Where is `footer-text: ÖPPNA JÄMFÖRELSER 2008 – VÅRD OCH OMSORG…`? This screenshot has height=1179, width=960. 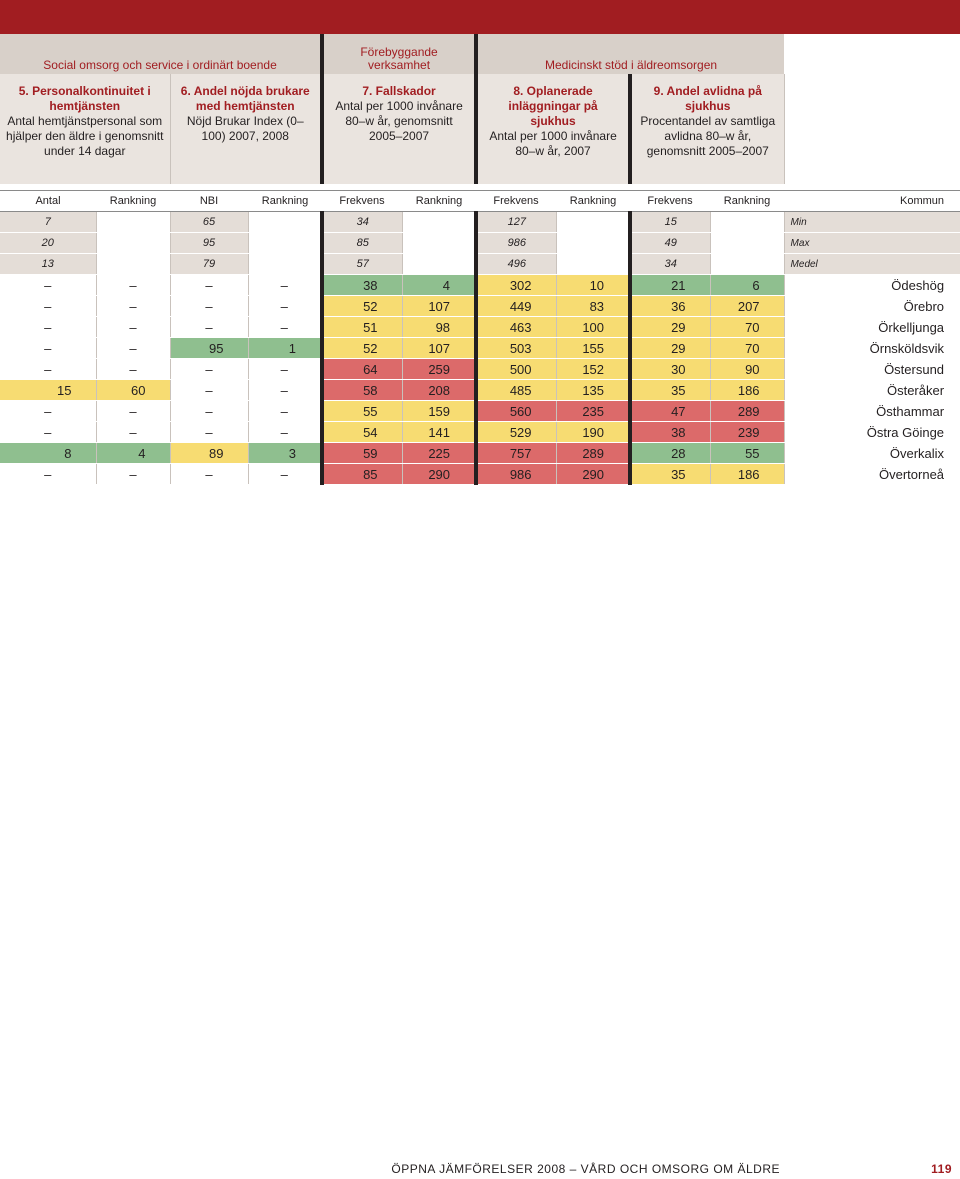 footer-text: ÖPPNA JÄMFÖRELSER 2008 – VÅRD OCH OMSORG… is located at coordinates (585, 1169).